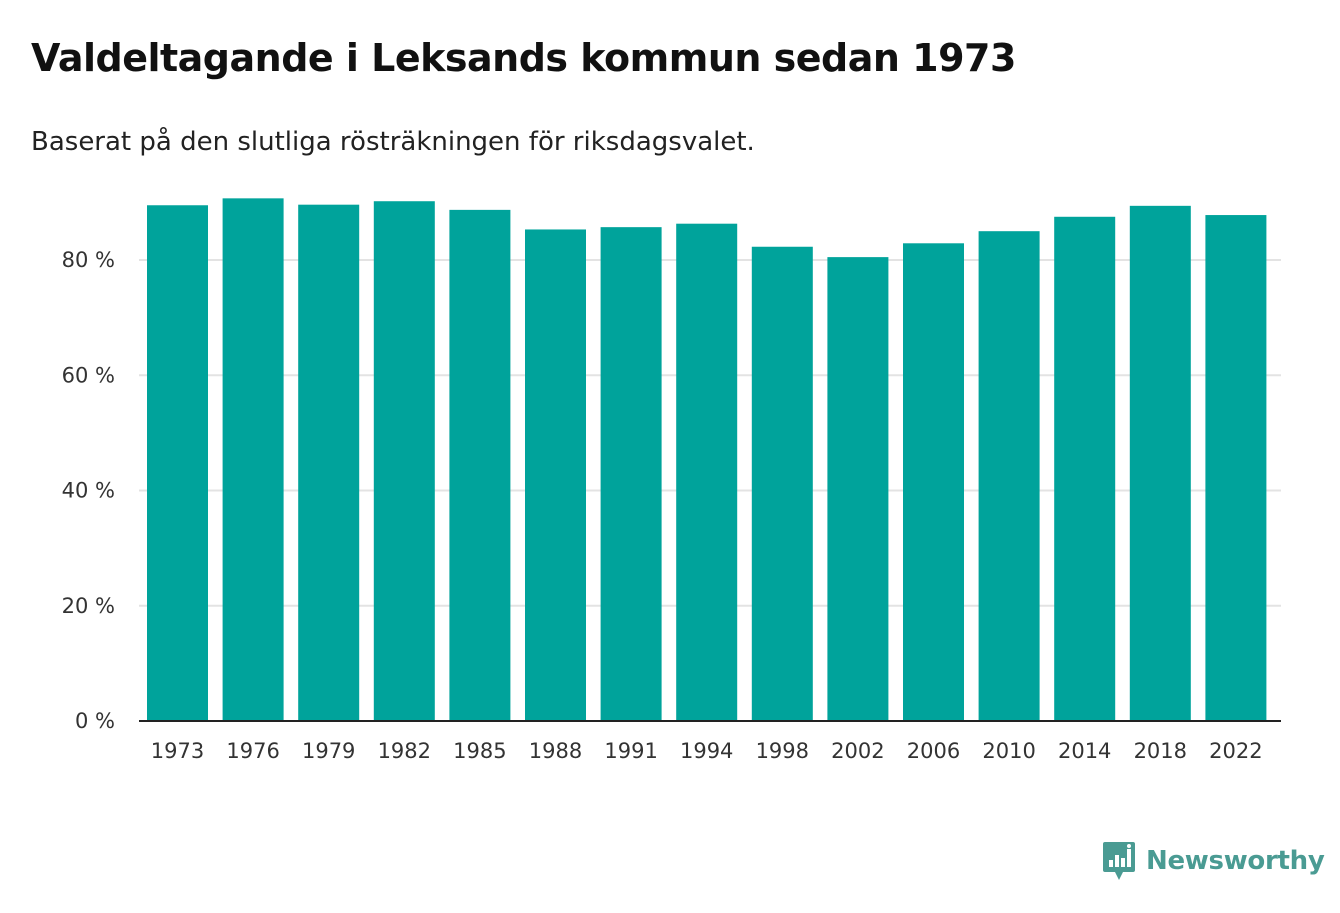 The height and width of the screenshot is (913, 1340). What do you see at coordinates (329, 462) in the screenshot?
I see `bar-1979` at bounding box center [329, 462].